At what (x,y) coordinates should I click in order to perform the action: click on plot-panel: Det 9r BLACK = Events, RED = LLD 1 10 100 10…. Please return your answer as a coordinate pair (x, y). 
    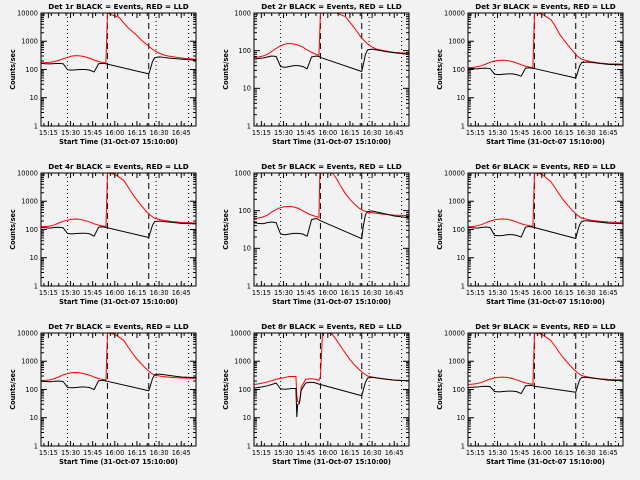
    Looking at the image, I should click on (533, 400).